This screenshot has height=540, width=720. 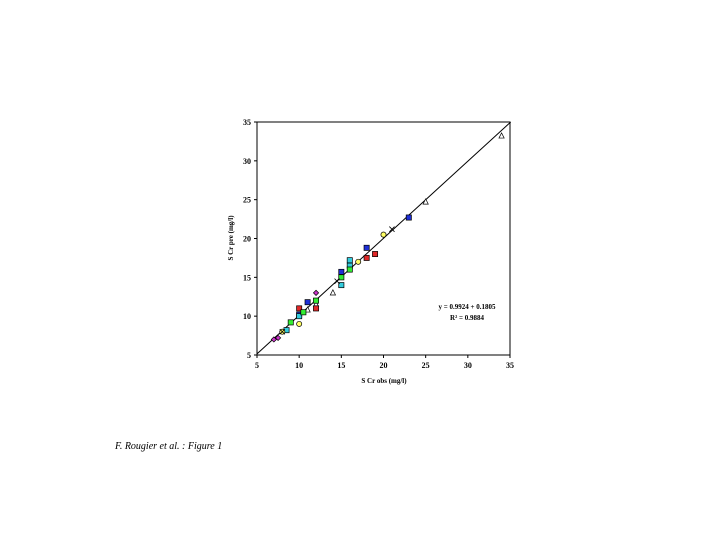 I want to click on figure-caption: F. Rougier et al. : Figure 1, so click(x=169, y=446).